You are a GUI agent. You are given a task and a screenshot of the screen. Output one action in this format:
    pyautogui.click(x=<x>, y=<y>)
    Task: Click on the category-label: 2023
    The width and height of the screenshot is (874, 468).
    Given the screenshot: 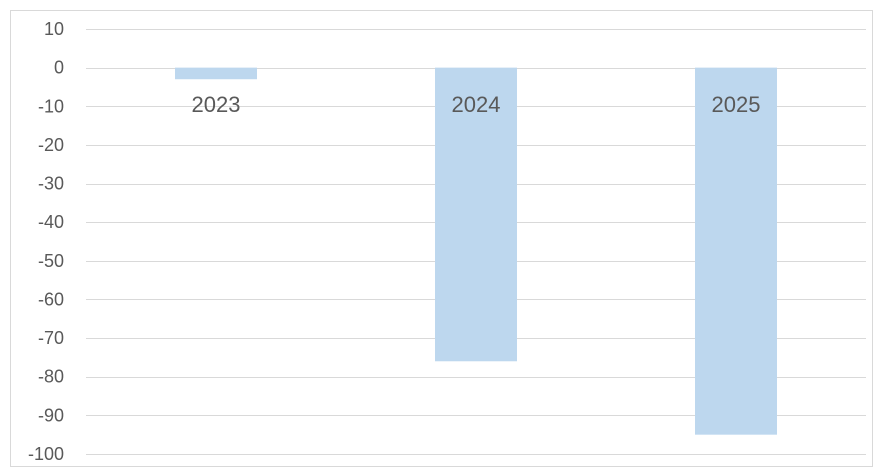 What is the action you would take?
    pyautogui.click(x=216, y=104)
    